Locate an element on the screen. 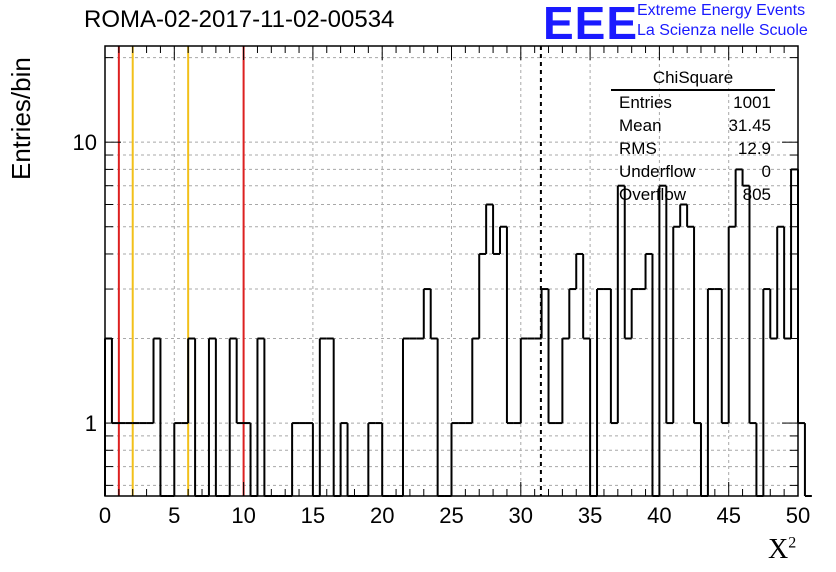  y-tick-label: 1 is located at coordinates (91, 423).